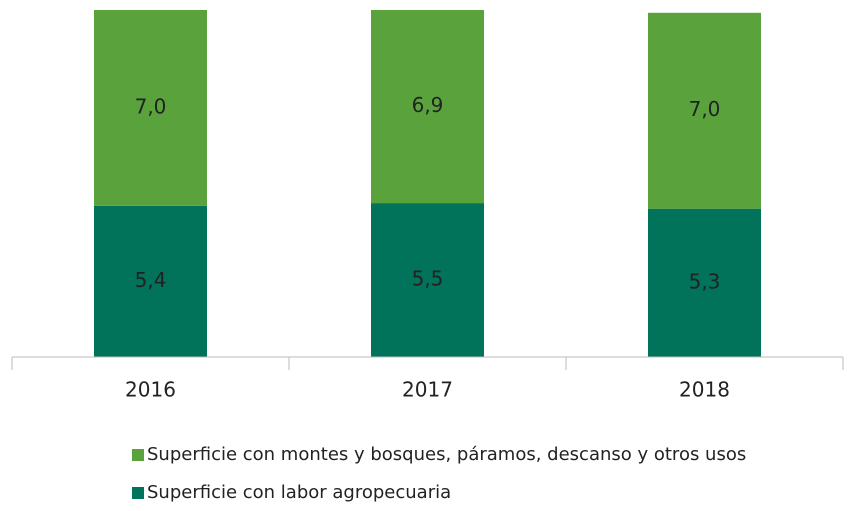 The image size is (854, 511). I want to click on data-label: 6,9, so click(428, 105).